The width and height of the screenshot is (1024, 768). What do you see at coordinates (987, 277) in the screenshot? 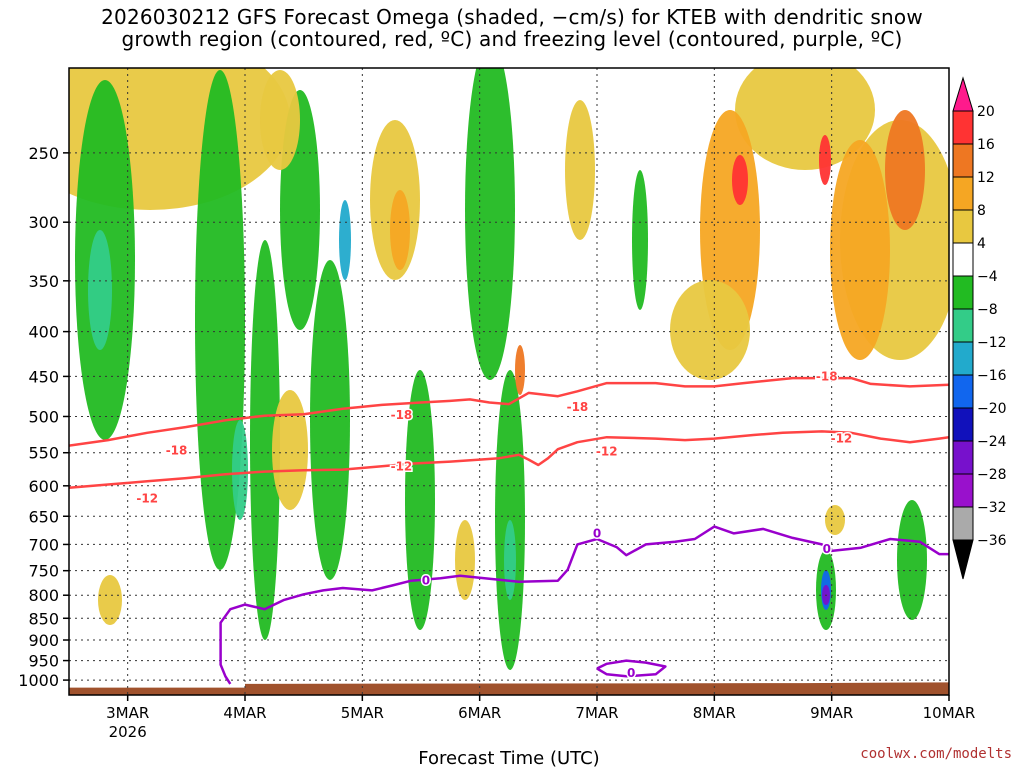
I see `colorbar-label: −4` at bounding box center [987, 277].